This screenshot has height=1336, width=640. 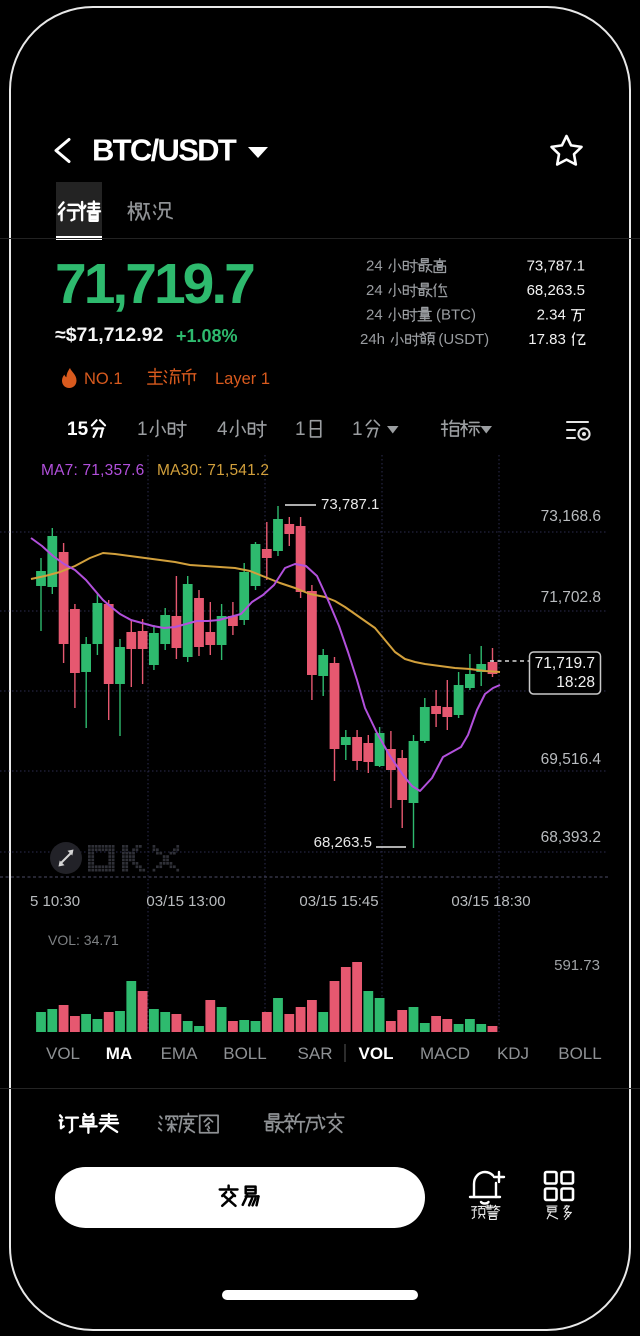 What do you see at coordinates (103, 379) in the screenshot?
I see `svg-text: NO.1` at bounding box center [103, 379].